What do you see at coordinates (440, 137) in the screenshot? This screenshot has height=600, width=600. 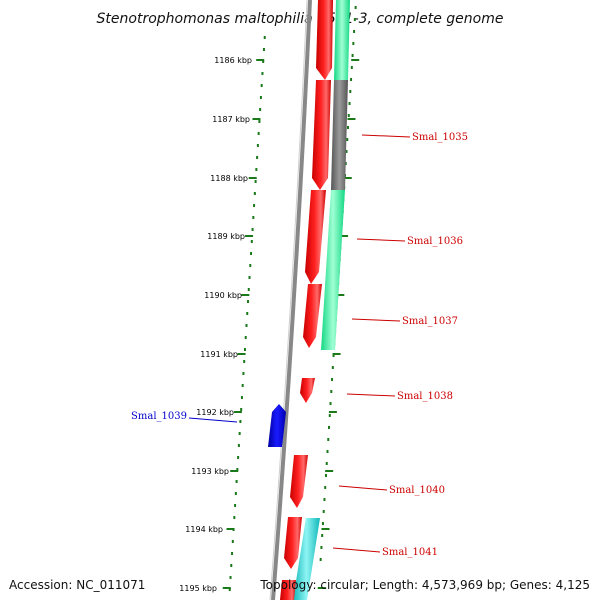 I see `gene-label-smal-1035: Smal_1035` at bounding box center [440, 137].